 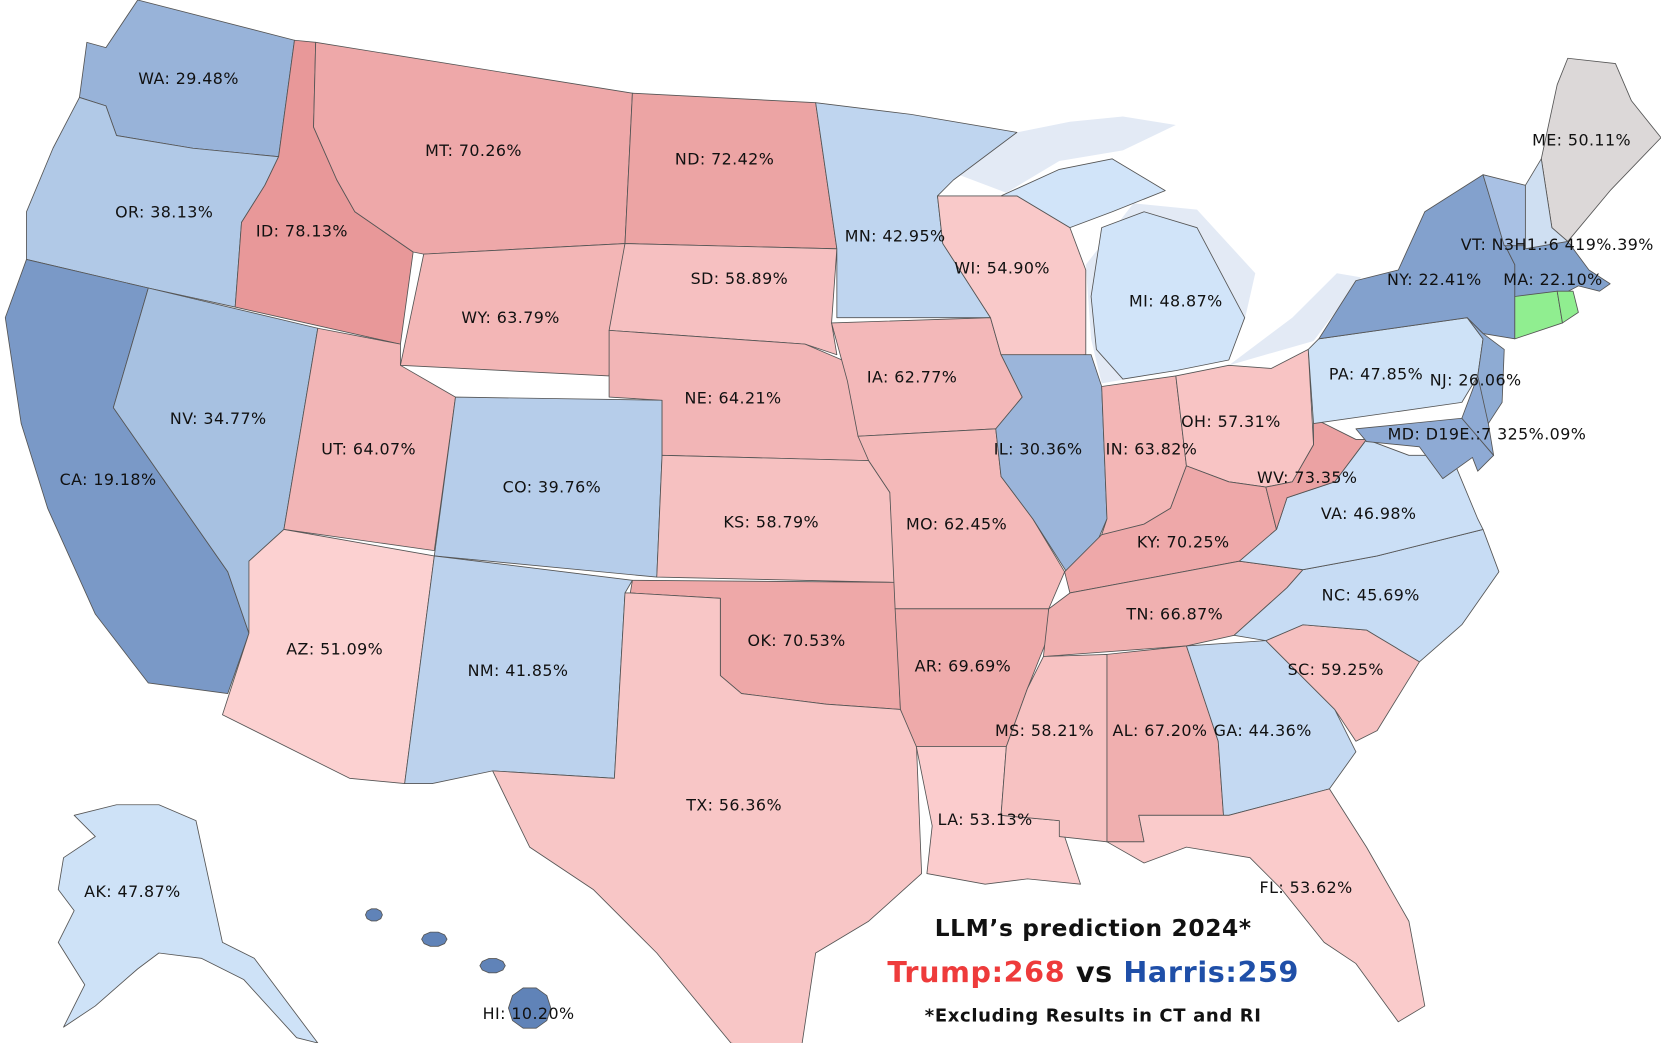 What do you see at coordinates (1093, 928) in the screenshot?
I see `footer-title: LLM’s prediction 2024*` at bounding box center [1093, 928].